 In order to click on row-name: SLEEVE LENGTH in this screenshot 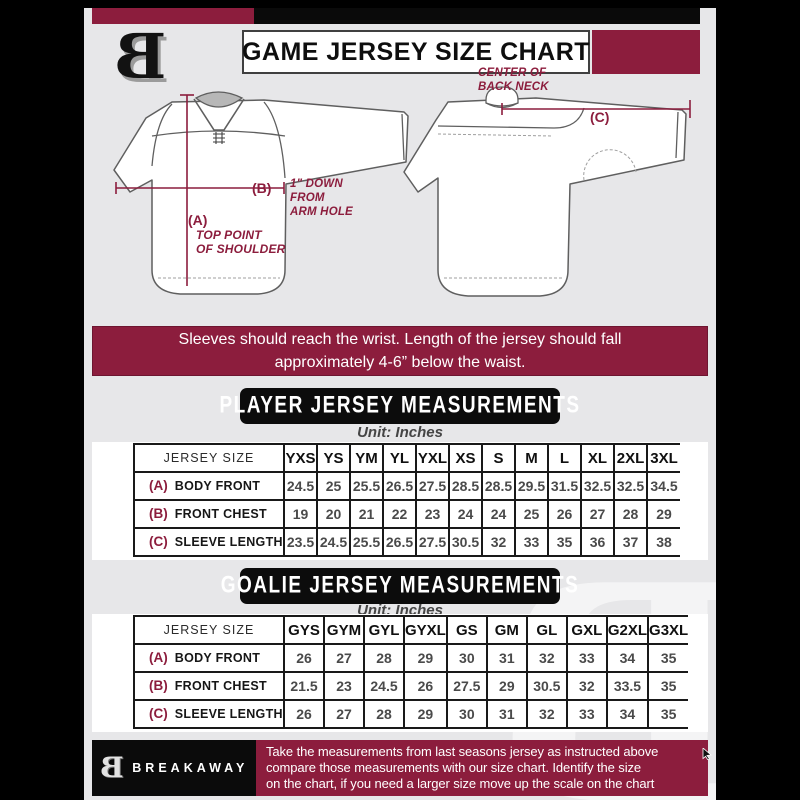, I will do `click(228, 714)`.